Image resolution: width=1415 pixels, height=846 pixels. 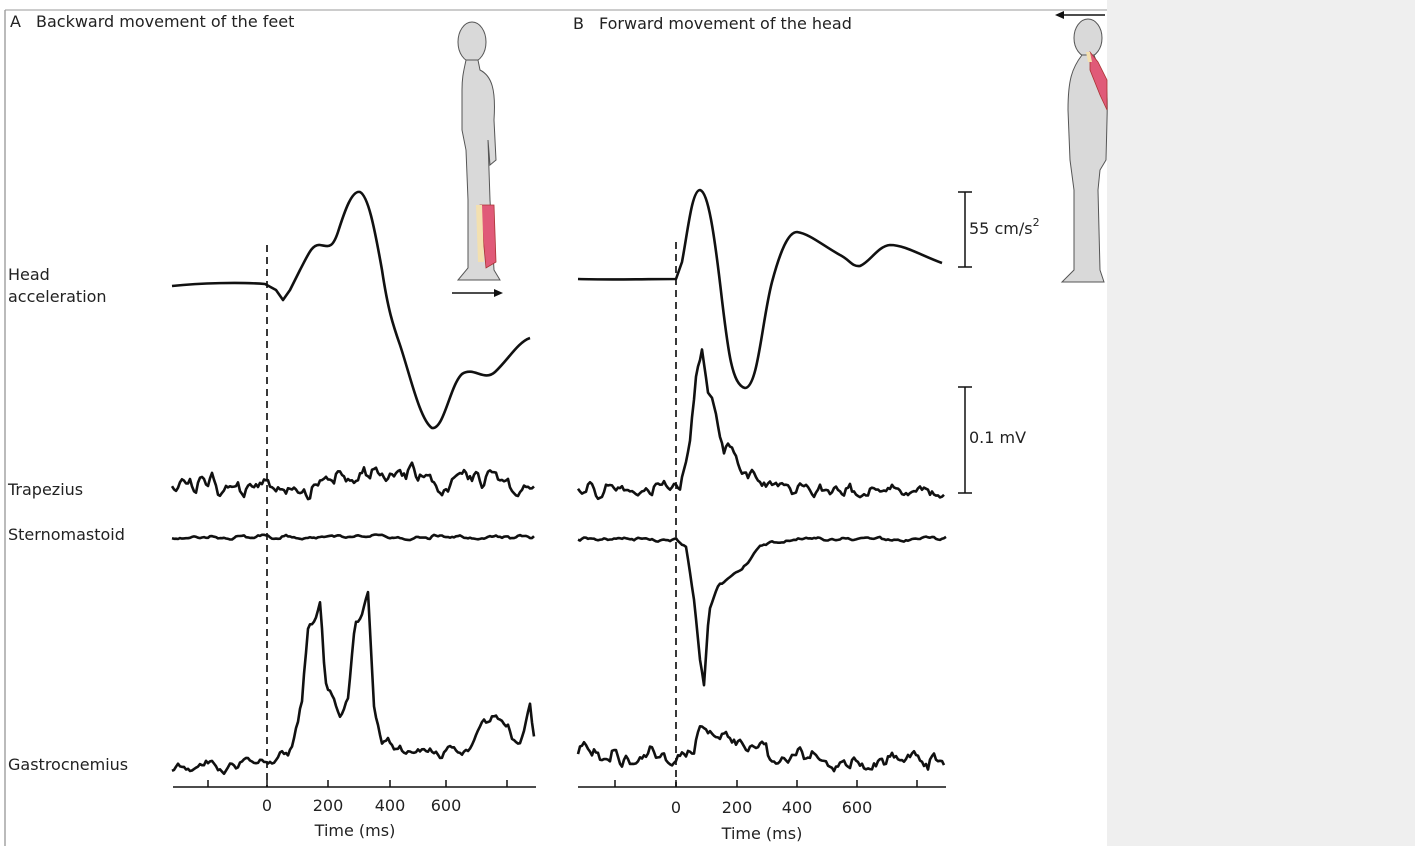 What do you see at coordinates (1036, 222) in the screenshot?
I see `scale-superscript: 2` at bounding box center [1036, 222].